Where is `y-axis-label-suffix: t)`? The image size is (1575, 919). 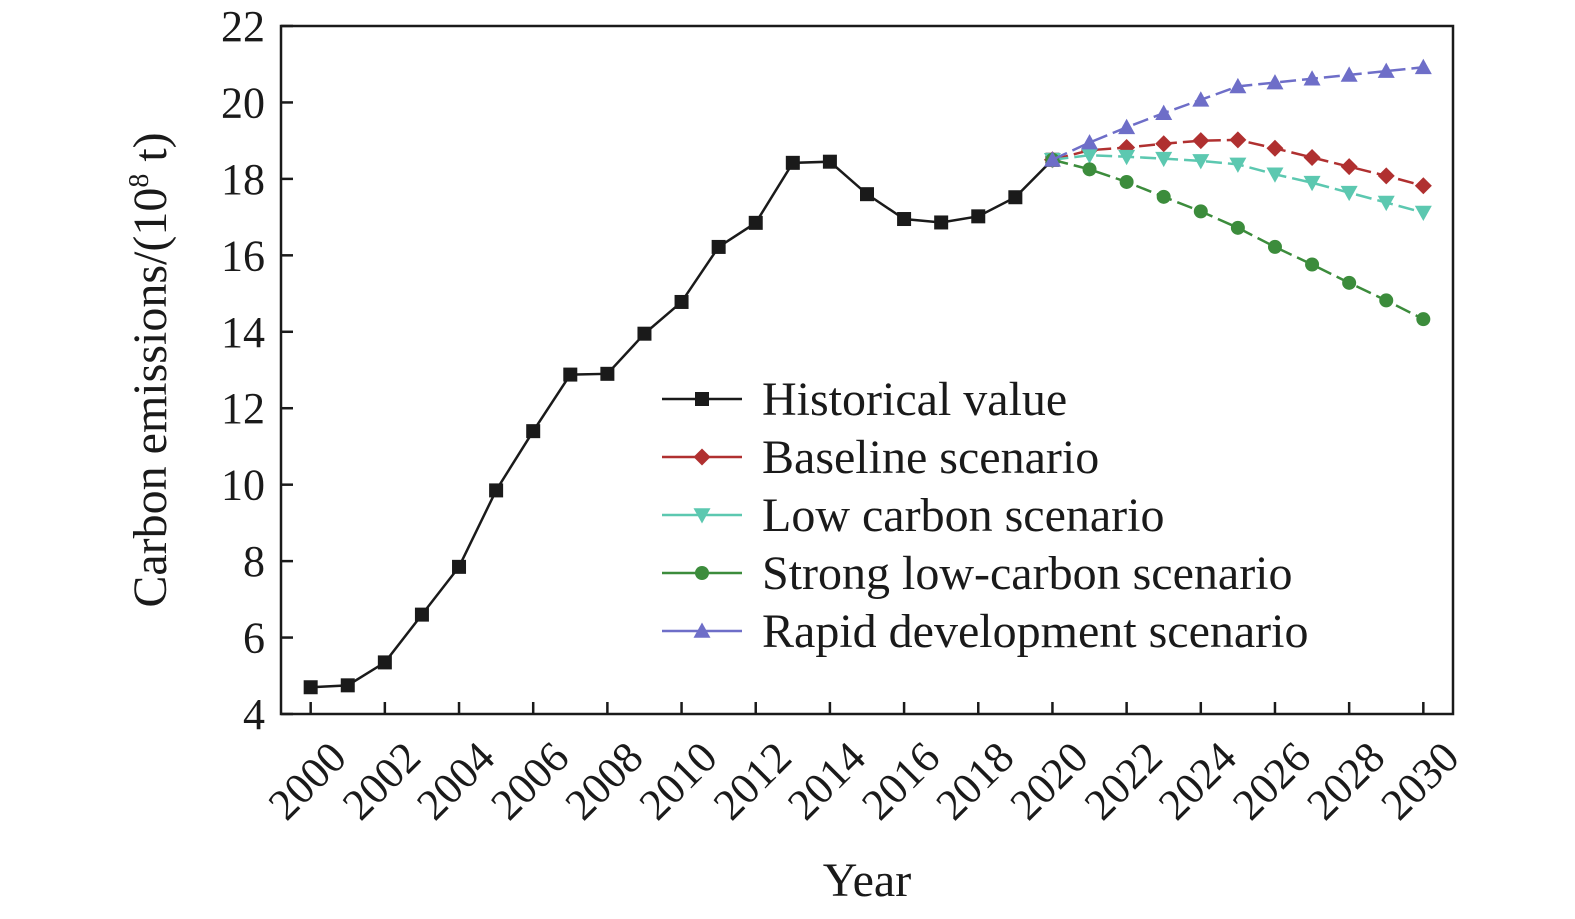 y-axis-label-suffix: t) is located at coordinates (150, 152).